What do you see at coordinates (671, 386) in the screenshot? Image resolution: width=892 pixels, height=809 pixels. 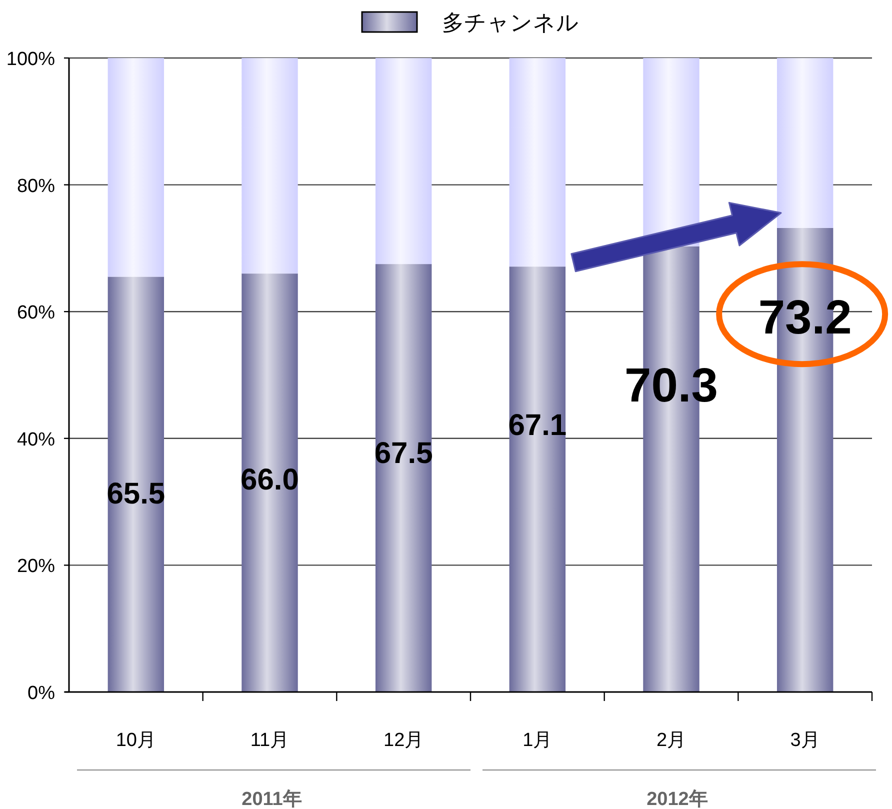 I see `data-label: 70.3` at bounding box center [671, 386].